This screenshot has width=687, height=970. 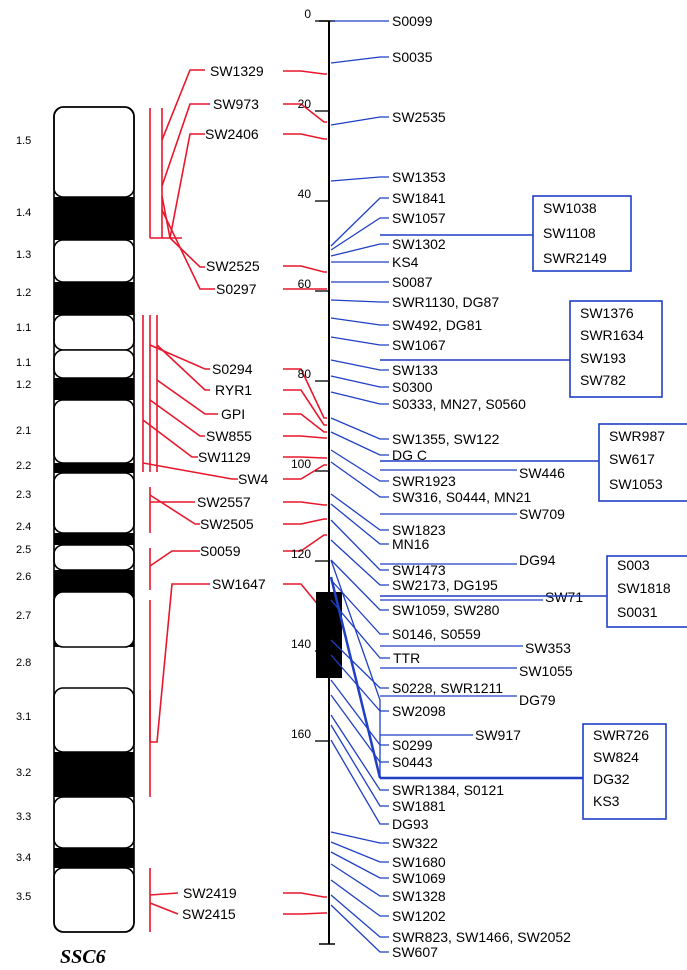 I want to click on linkage-marker-sw1302: SW1302, so click(x=419, y=244).